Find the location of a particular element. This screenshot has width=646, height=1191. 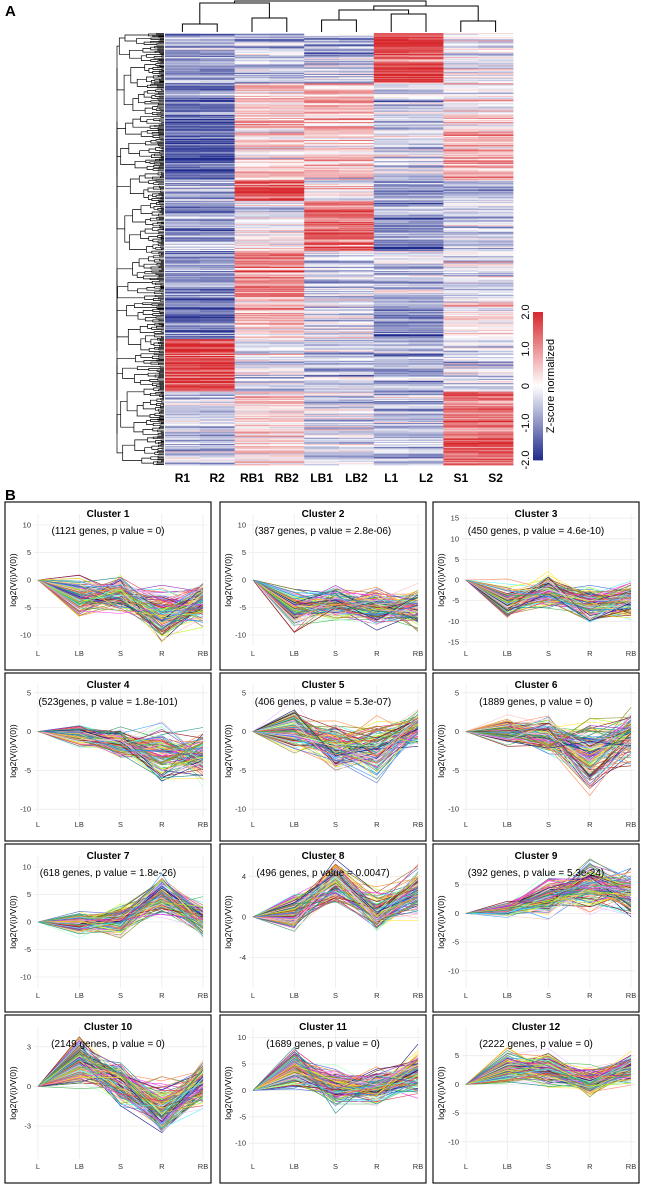

cluster-title: Cluster 1 is located at coordinates (108, 514).